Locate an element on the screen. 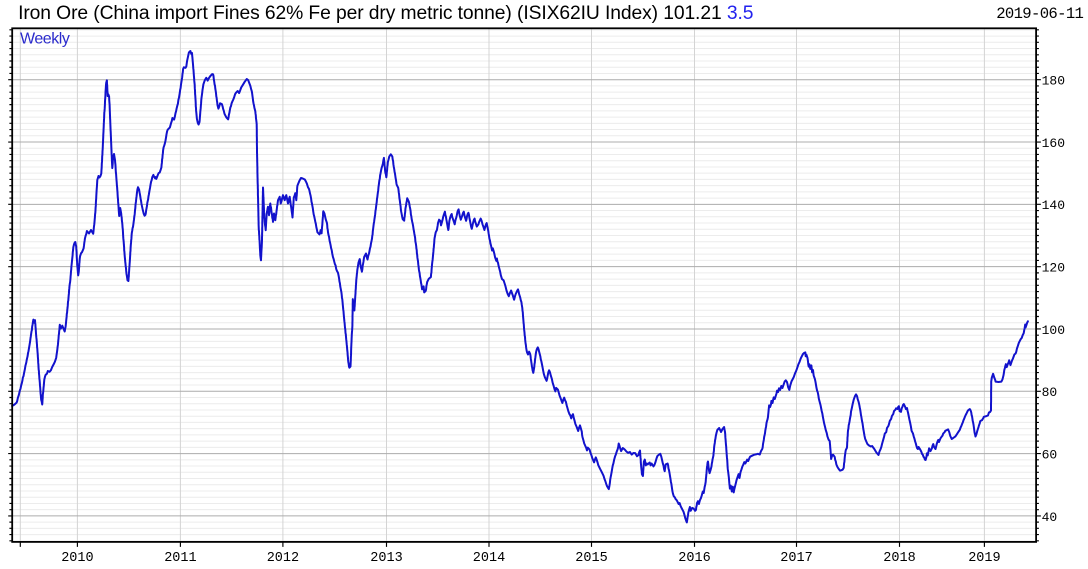 The height and width of the screenshot is (569, 1088). svg-text: 2011 is located at coordinates (180, 558).